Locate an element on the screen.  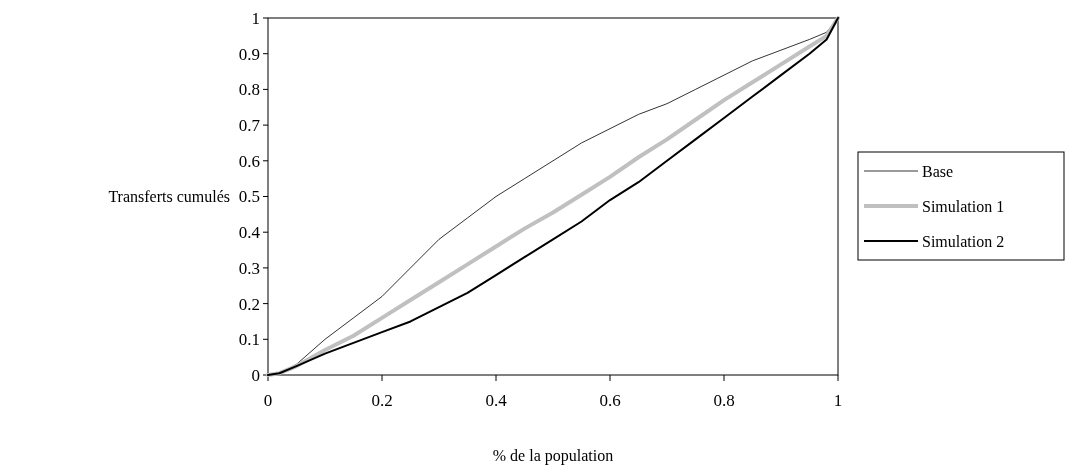
y-tick-label: 0.4 is located at coordinates (249, 233).